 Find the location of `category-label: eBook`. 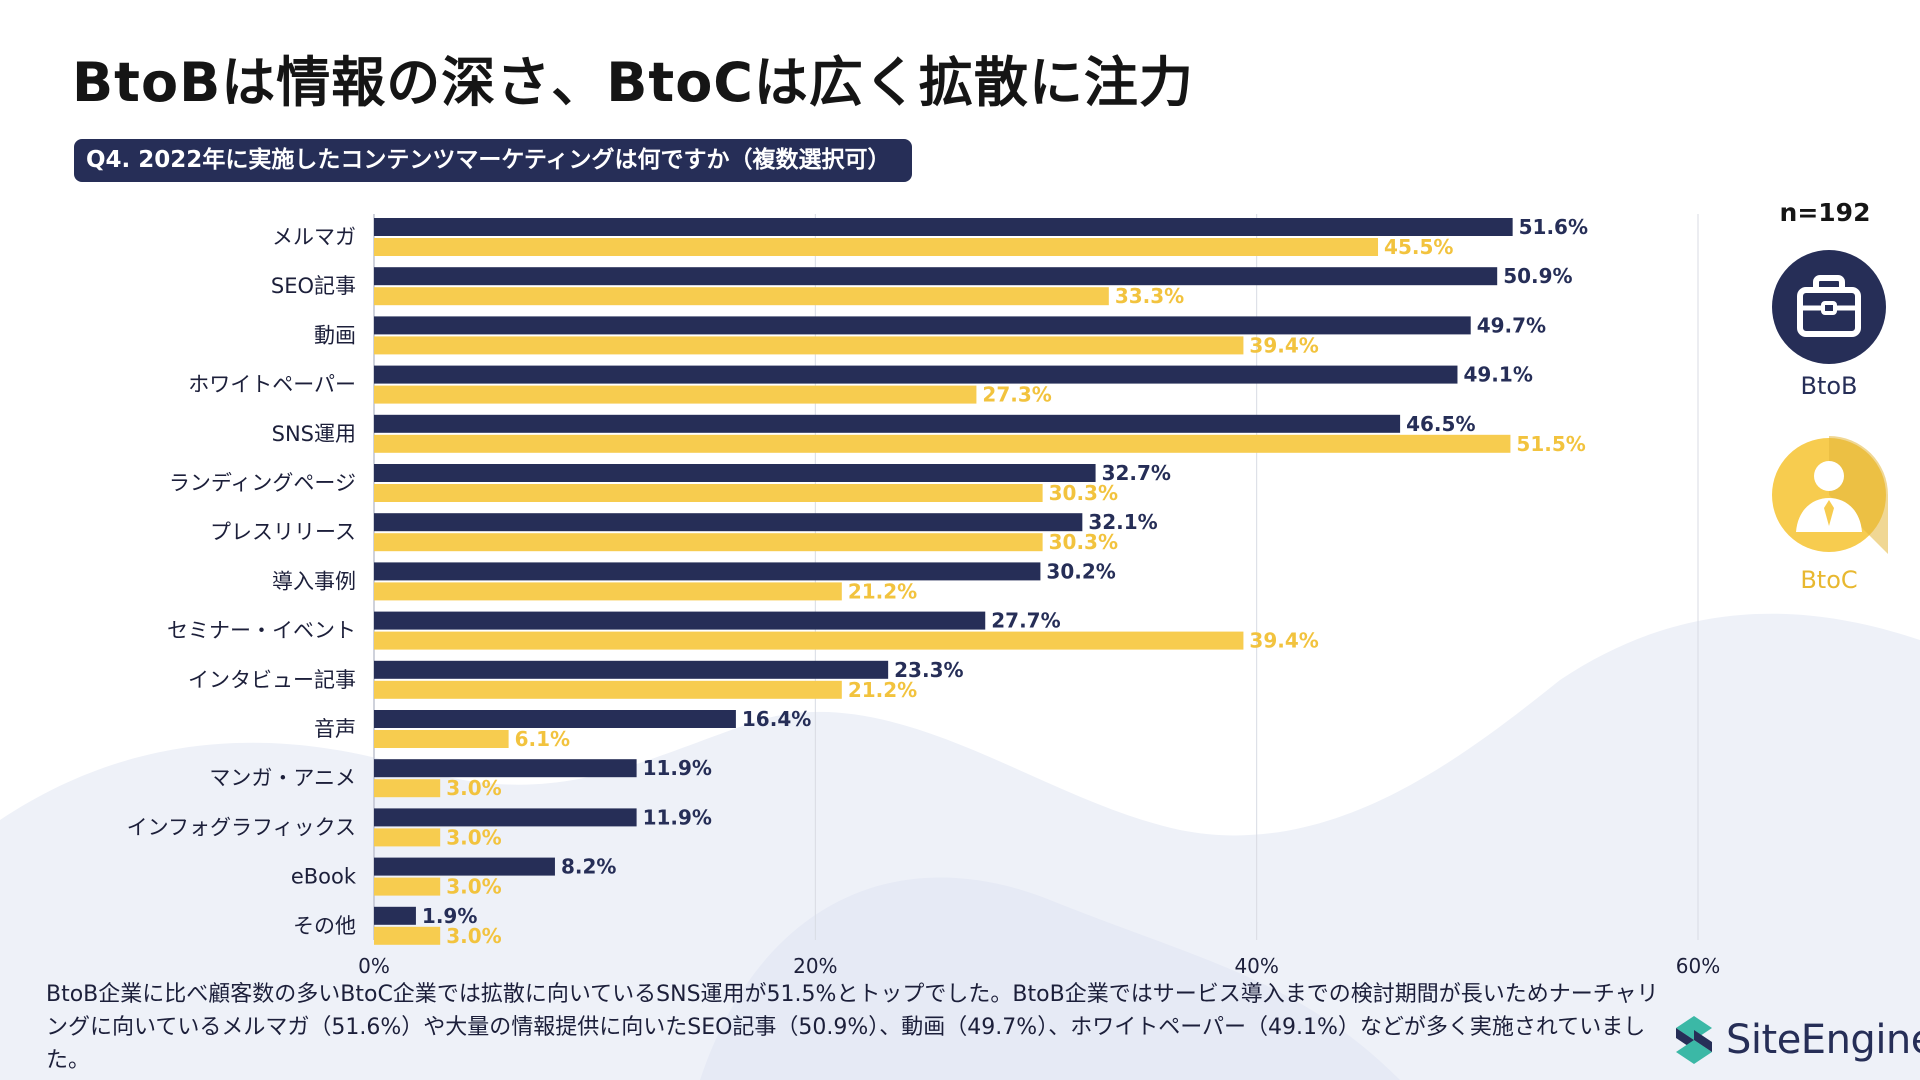

category-label: eBook is located at coordinates (324, 877).